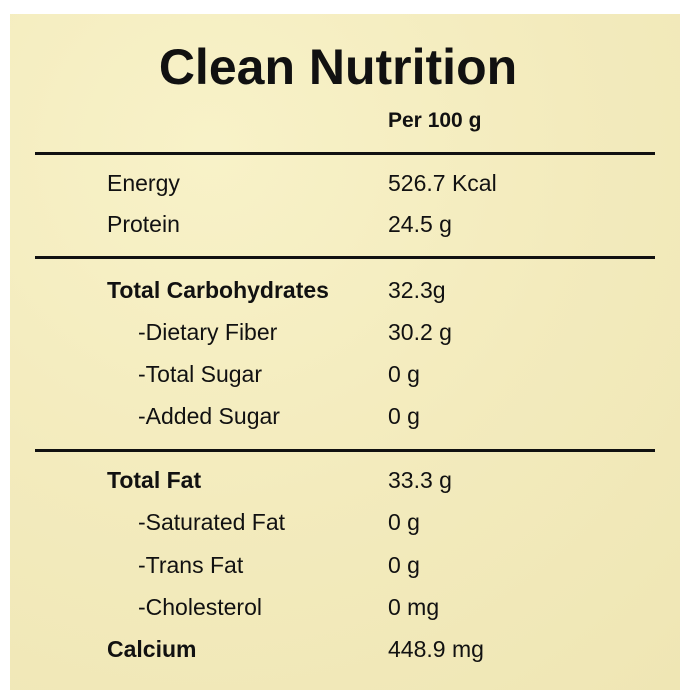  Describe the element at coordinates (218, 290) in the screenshot. I see `row-label: Total Carbohydrates` at that location.